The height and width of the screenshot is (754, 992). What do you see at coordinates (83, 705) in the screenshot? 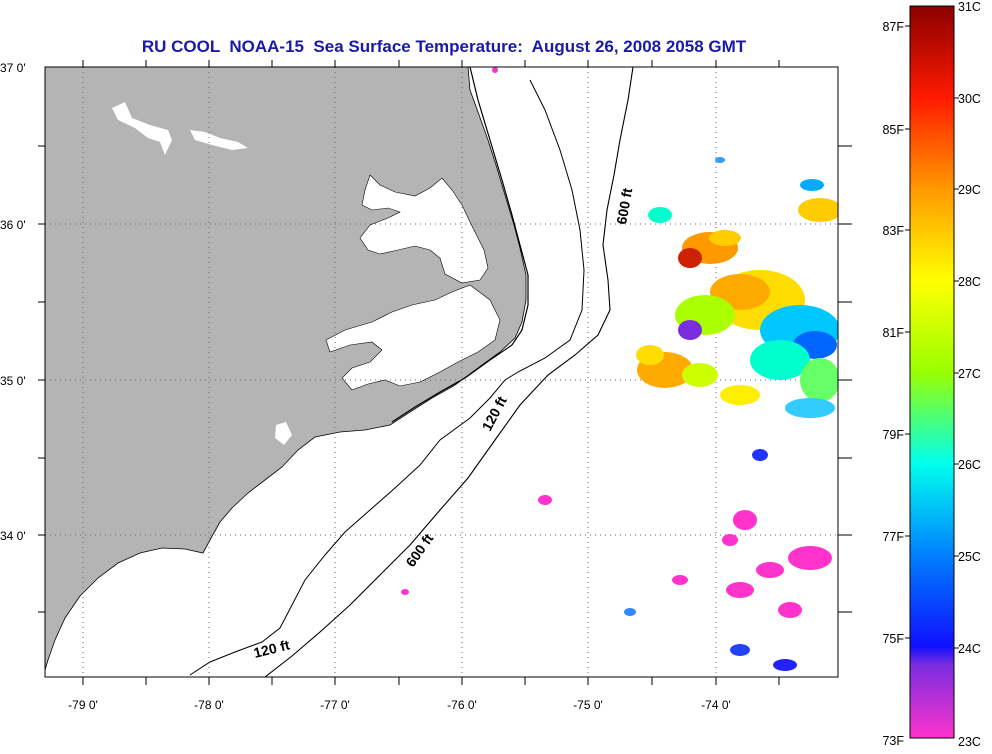
I see `lon-label-79: -79 0'` at bounding box center [83, 705].